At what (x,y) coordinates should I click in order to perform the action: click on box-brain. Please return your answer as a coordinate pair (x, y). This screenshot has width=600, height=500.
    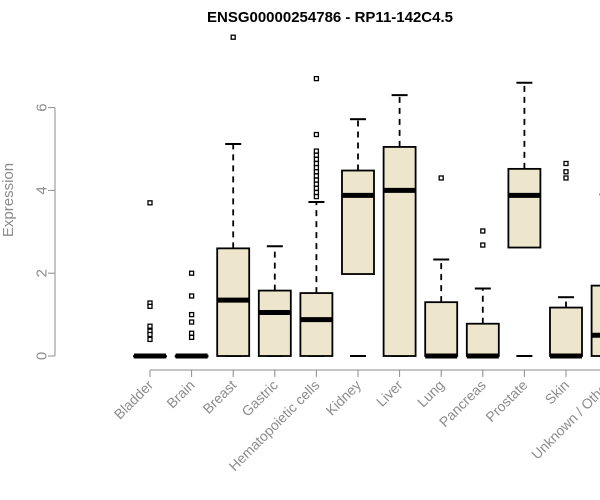
    Looking at the image, I should click on (191, 314).